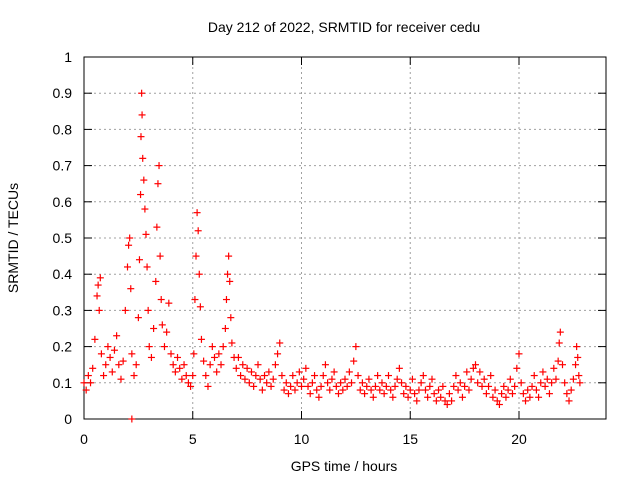 Image resolution: width=640 pixels, height=480 pixels. I want to click on y-tick-label: 0.4, so click(63, 274).